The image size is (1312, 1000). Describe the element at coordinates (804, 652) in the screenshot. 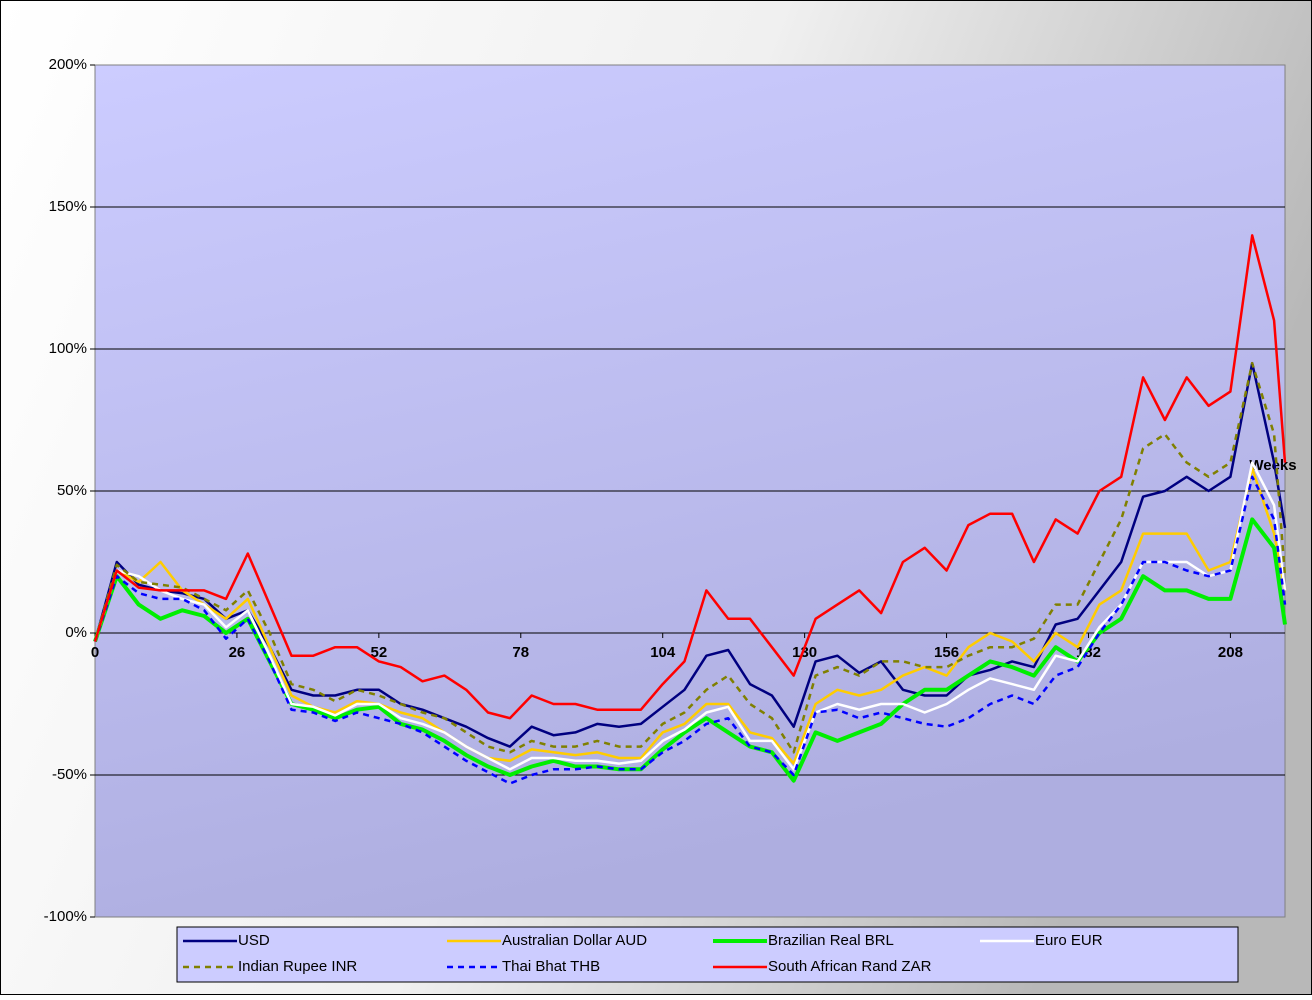

I see `x-tick-label: 130` at that location.